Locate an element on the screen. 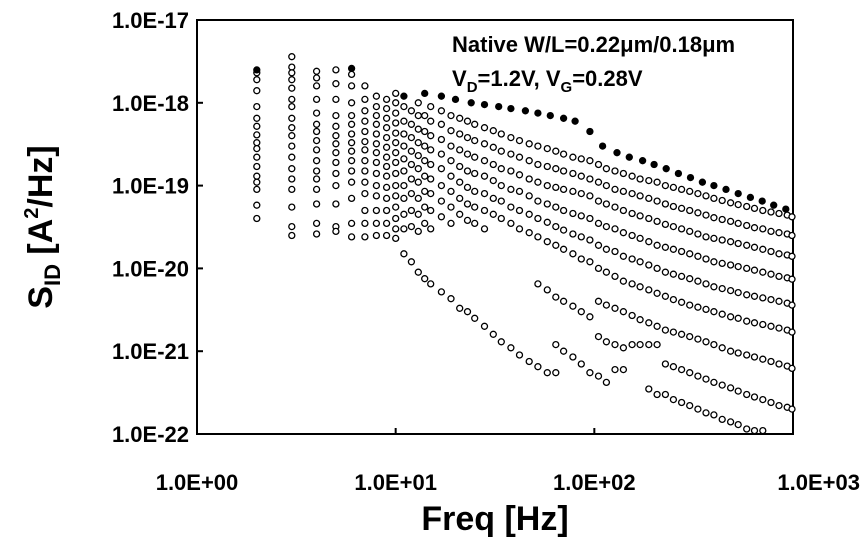 This screenshot has height=544, width=864. y-axis-label: SID [A2/Hz] is located at coordinates (43, 226).